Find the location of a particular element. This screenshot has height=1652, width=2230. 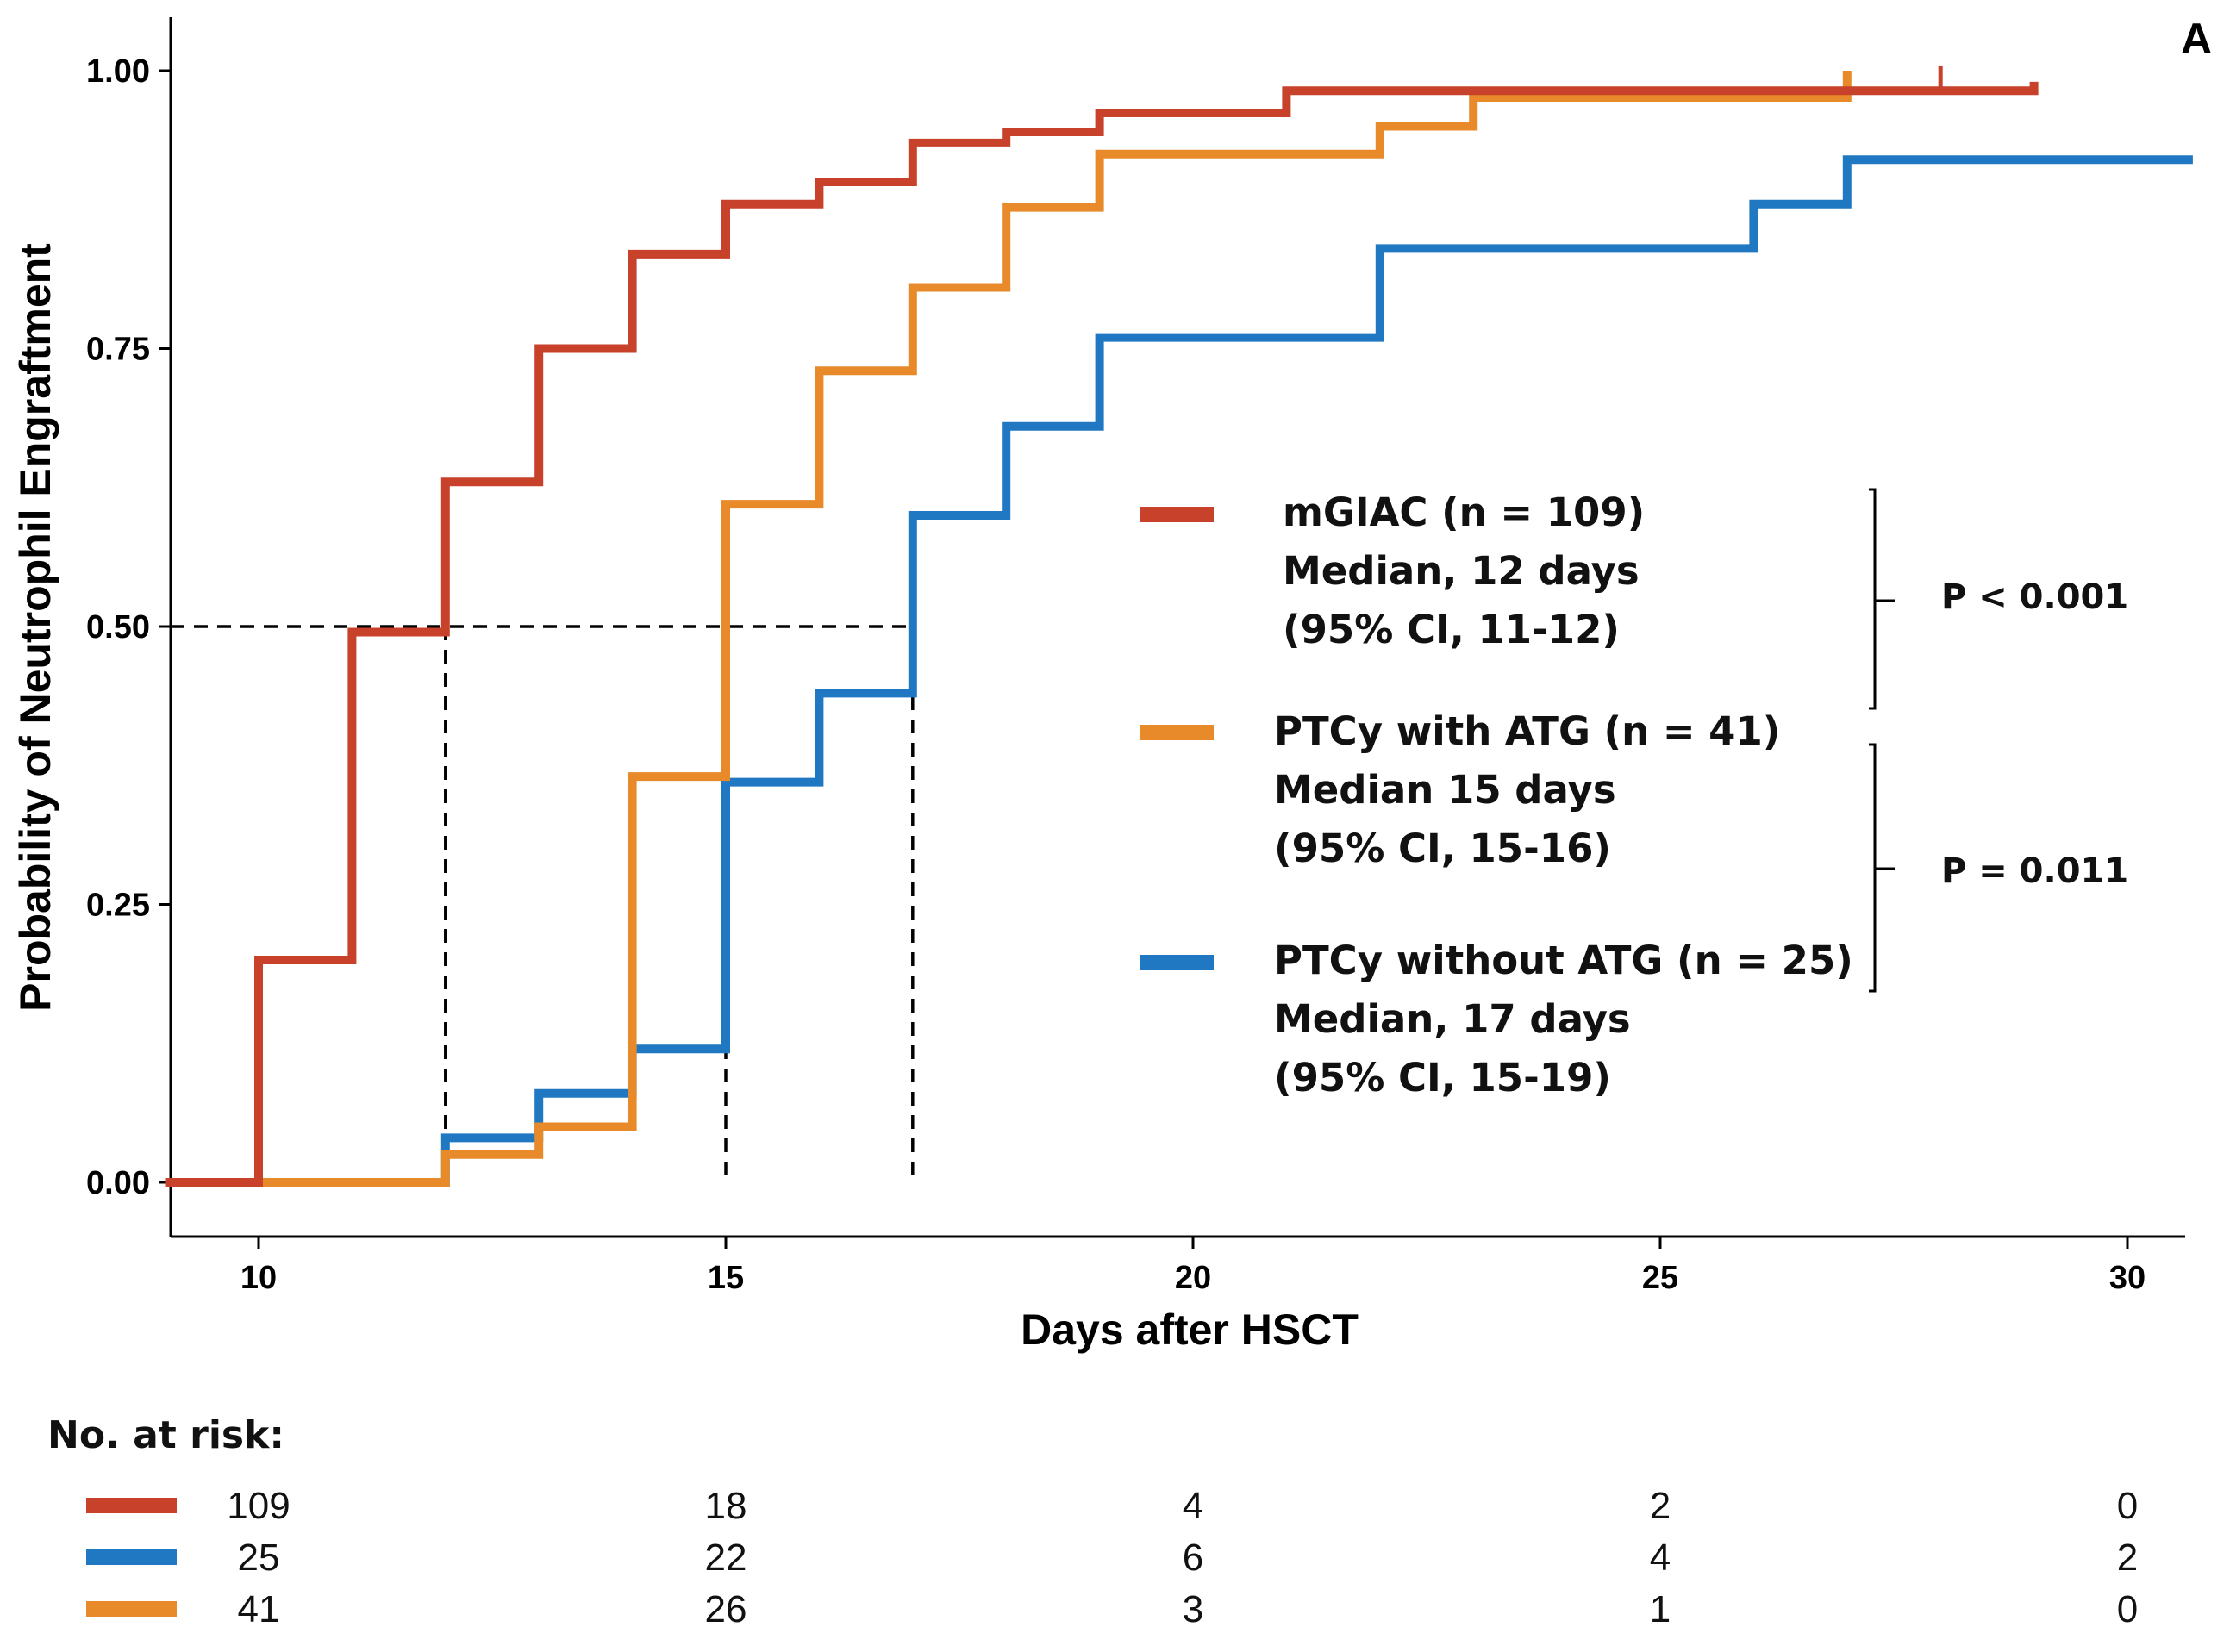

legend-text-mgiac: mGIAC (n = 109) is located at coordinates (1464, 512).